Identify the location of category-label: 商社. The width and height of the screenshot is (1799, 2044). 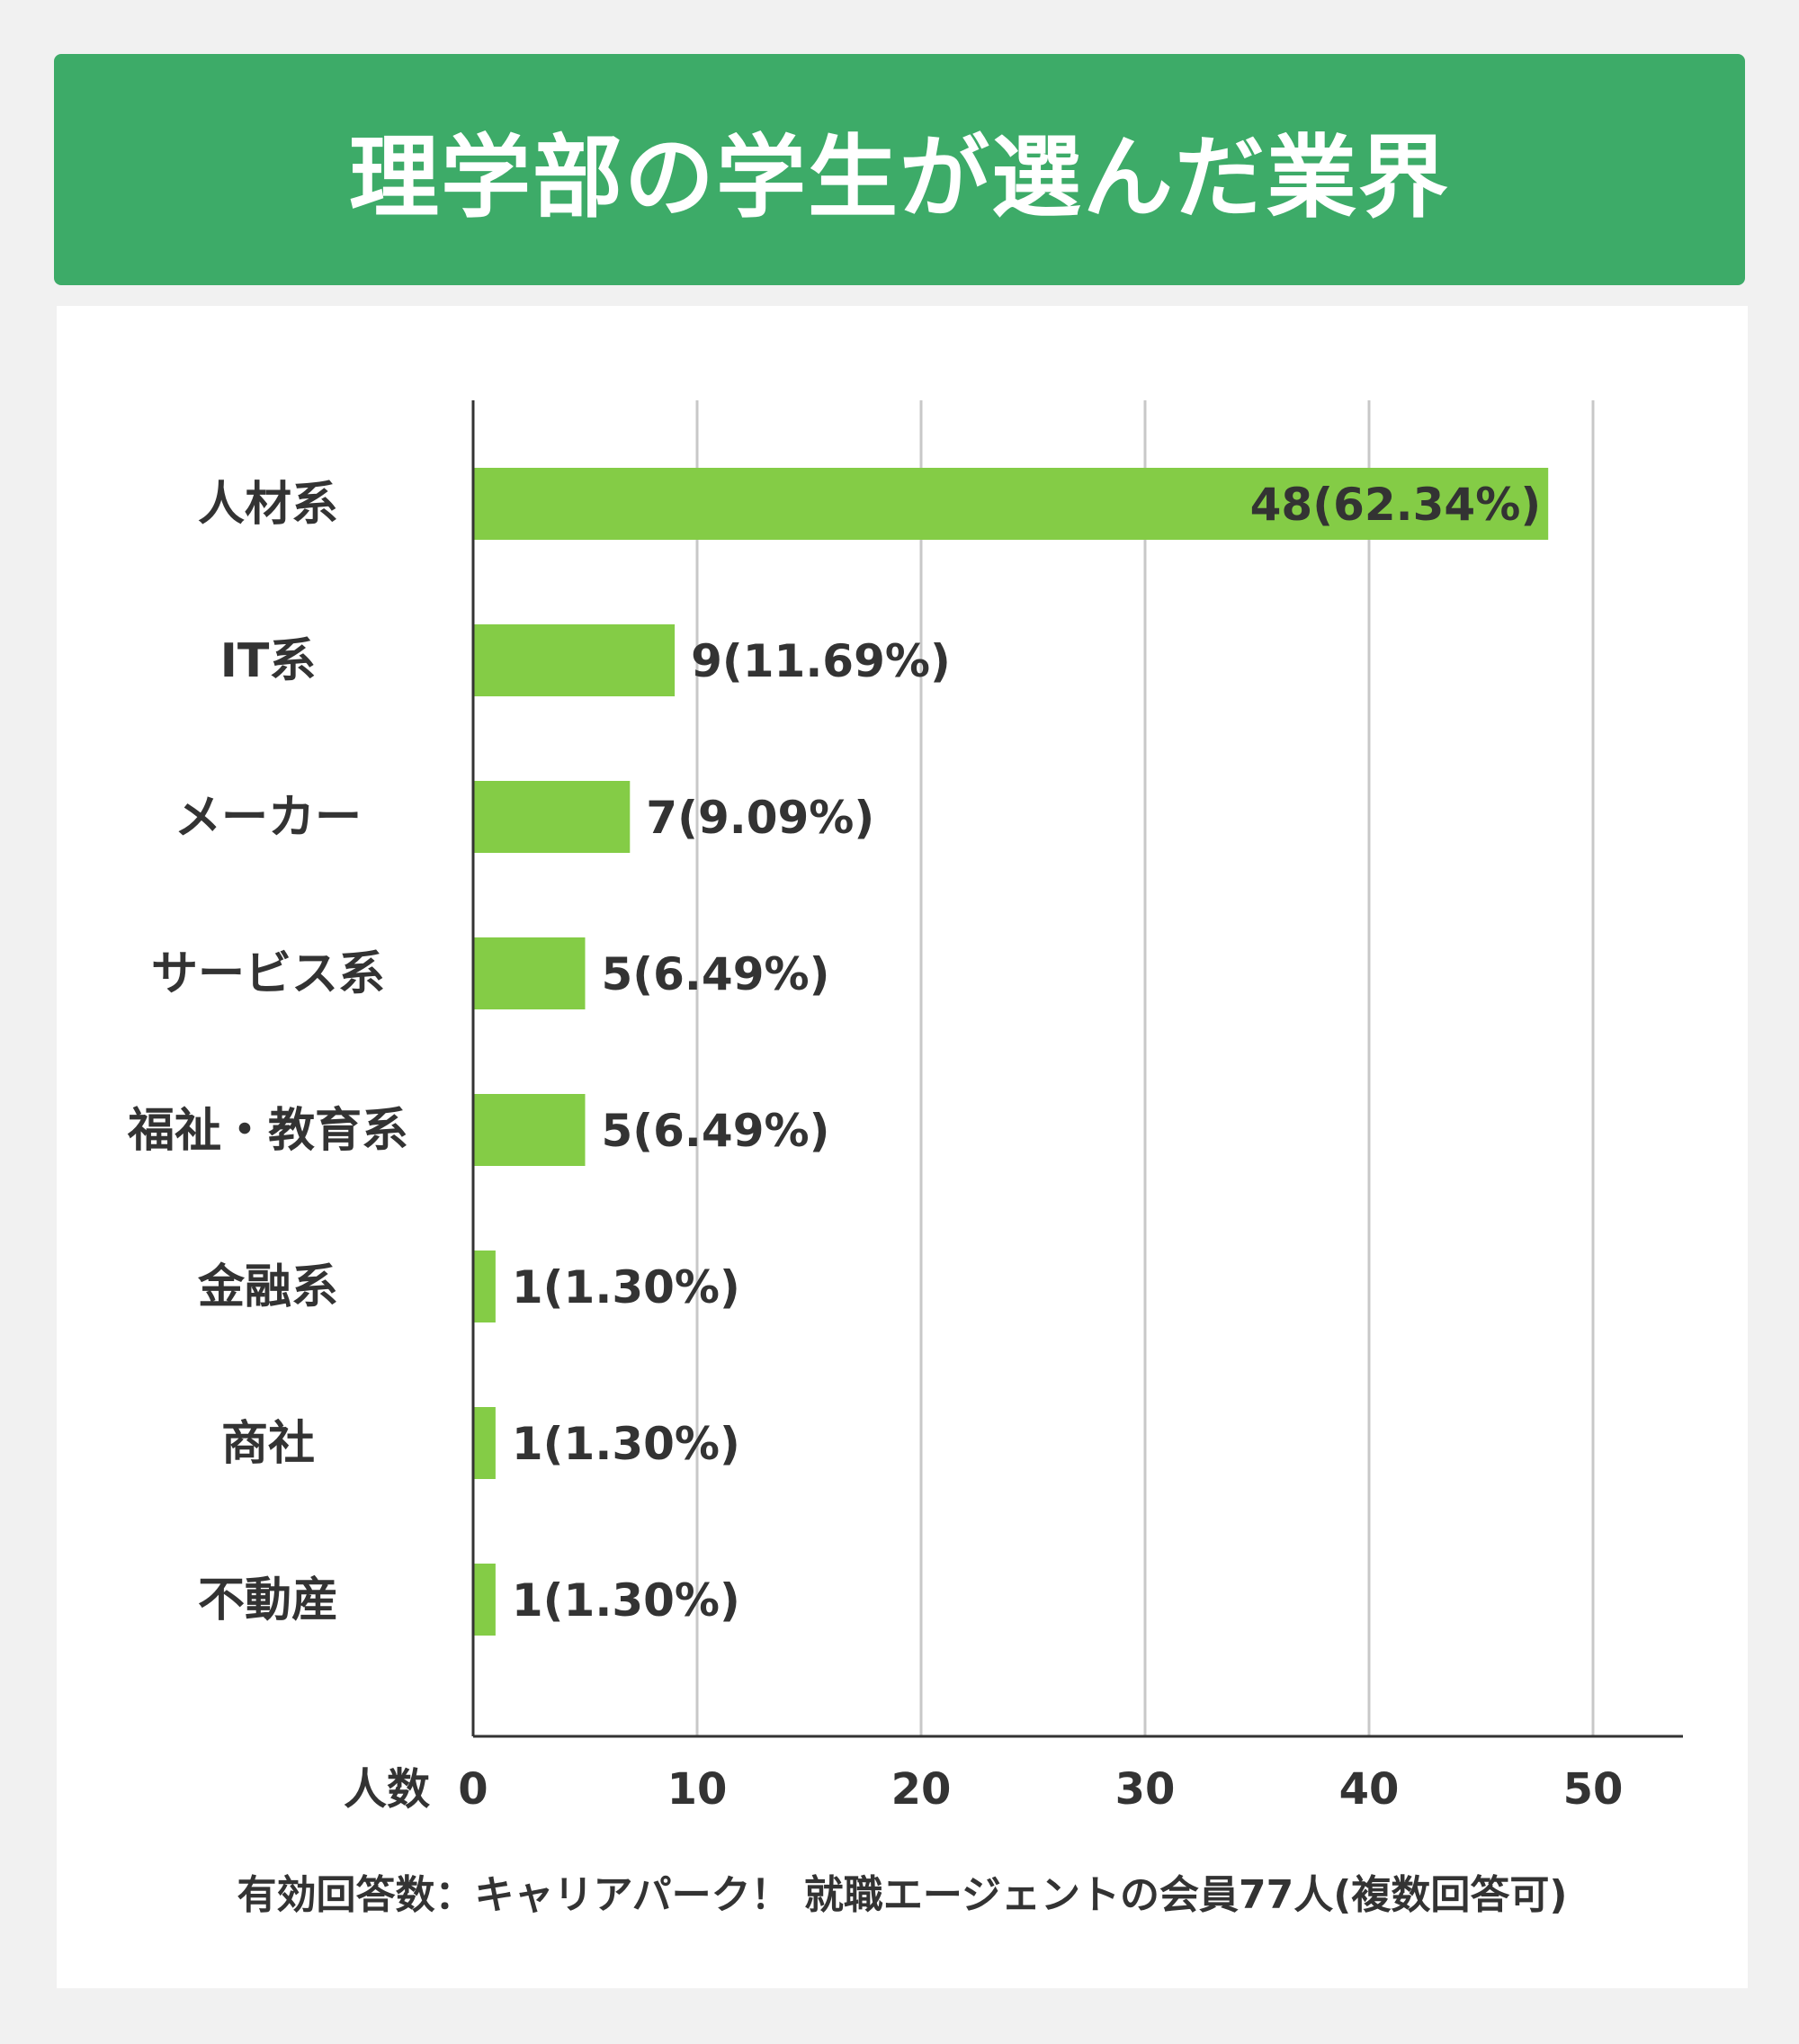
(268, 1444).